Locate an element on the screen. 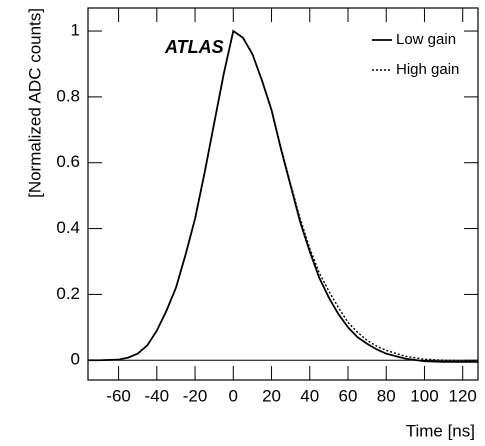 The image size is (485, 446). x-tick-label: 80 is located at coordinates (386, 395).